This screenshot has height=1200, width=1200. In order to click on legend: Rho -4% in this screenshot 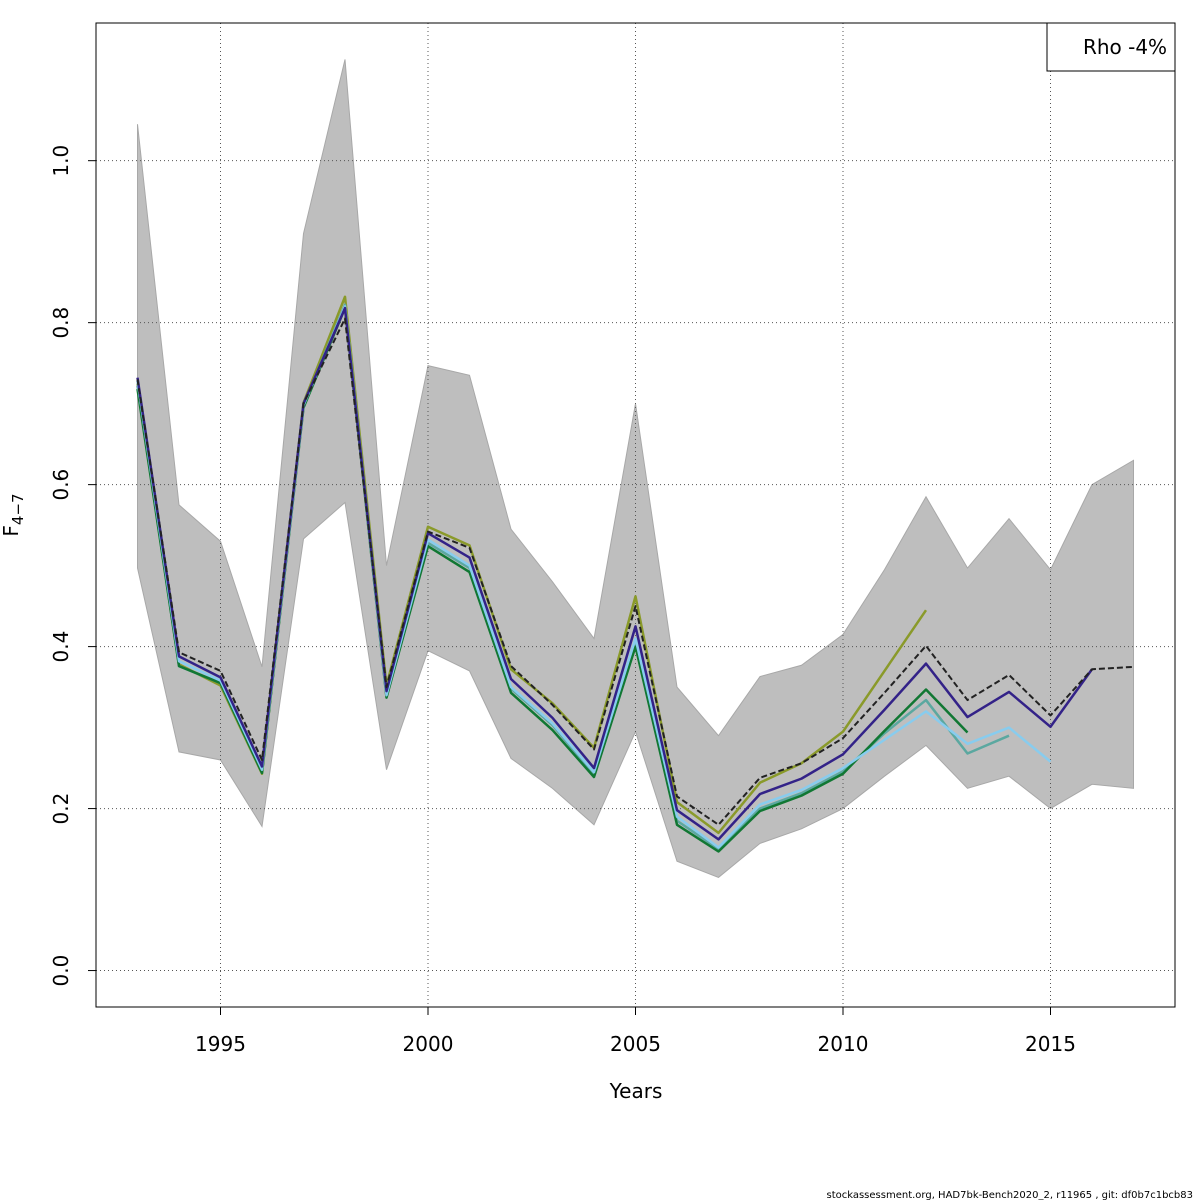, I will do `click(1111, 47)`.